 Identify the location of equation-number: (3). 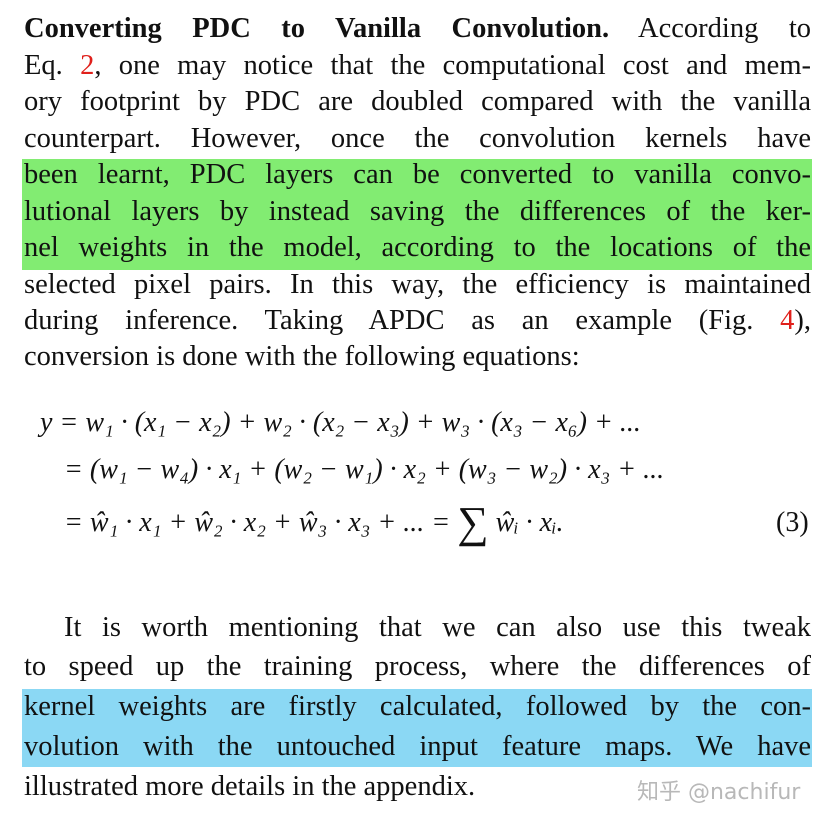
(792, 522).